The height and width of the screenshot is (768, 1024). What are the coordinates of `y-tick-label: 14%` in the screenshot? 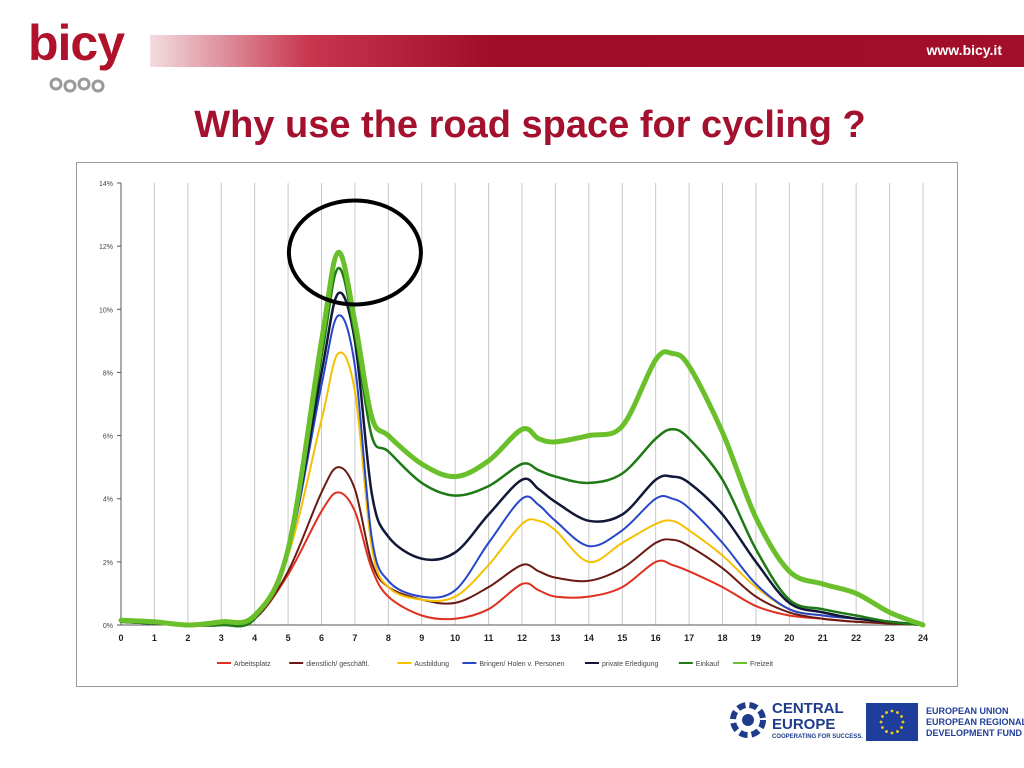 It's located at (106, 184).